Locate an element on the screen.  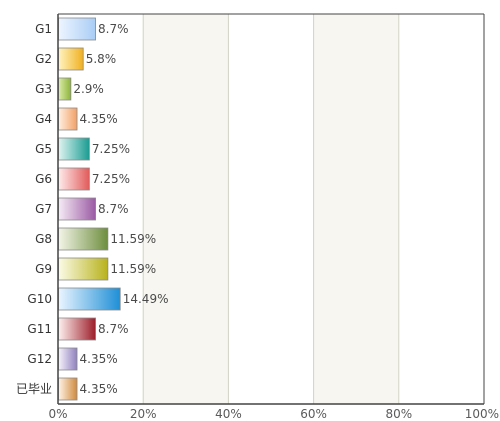
x-tick-label: 0% is located at coordinates (57, 414).